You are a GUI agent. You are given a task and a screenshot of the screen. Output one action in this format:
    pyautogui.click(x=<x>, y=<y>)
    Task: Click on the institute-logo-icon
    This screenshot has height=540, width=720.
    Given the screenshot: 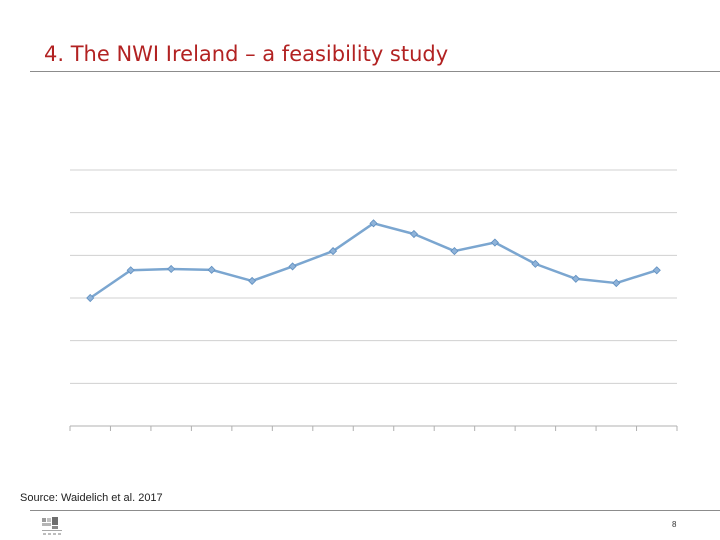 What is the action you would take?
    pyautogui.click(x=52, y=526)
    